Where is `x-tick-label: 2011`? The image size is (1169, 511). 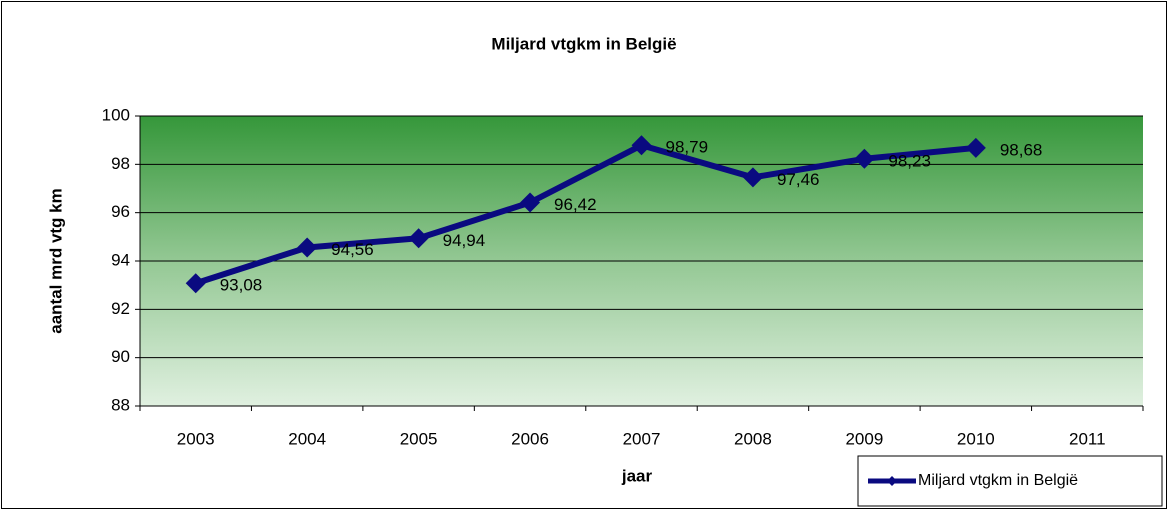
x-tick-label: 2011 is located at coordinates (1087, 438).